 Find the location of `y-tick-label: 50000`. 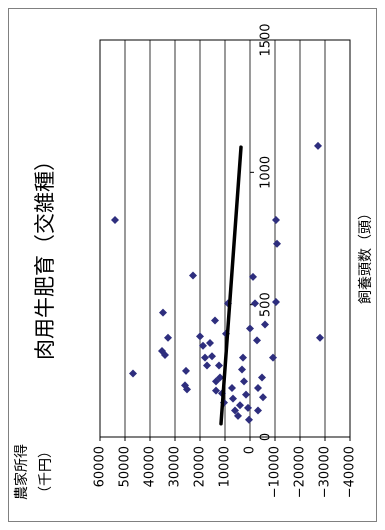

y-tick-label: 50000 is located at coordinates (125, 466).